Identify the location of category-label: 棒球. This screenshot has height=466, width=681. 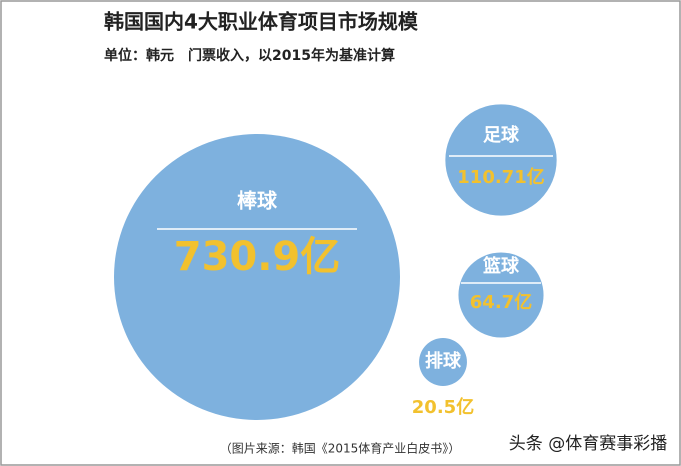
(257, 201).